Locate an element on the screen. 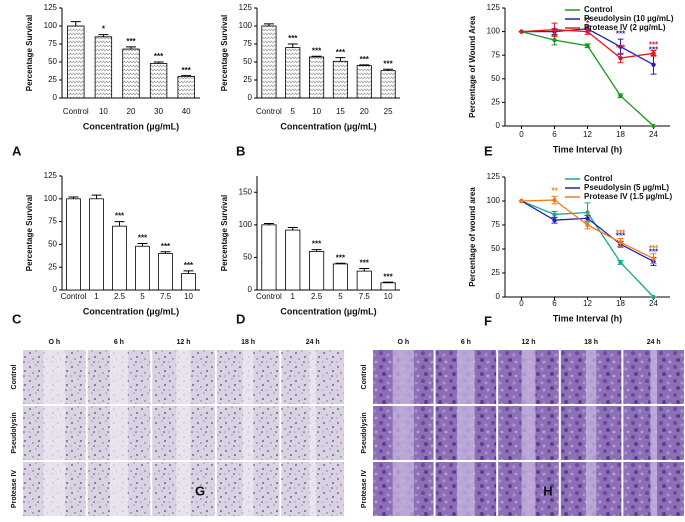 Image resolution: width=685 pixels, height=522 pixels. x-tick-label: 12 is located at coordinates (587, 134).